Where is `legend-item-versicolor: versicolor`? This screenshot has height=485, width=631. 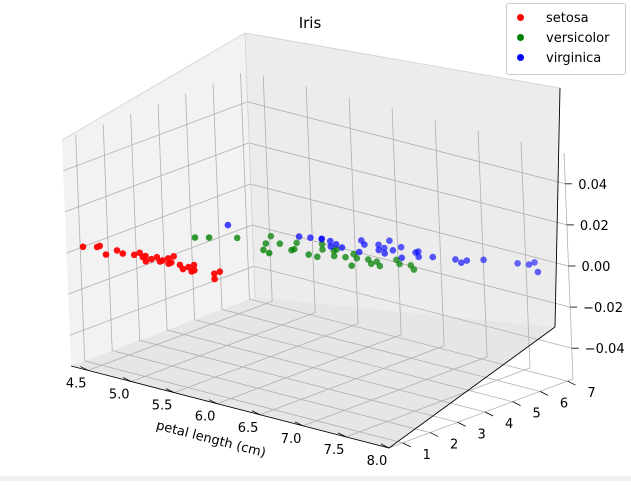 legend-item-versicolor: versicolor is located at coordinates (563, 39).